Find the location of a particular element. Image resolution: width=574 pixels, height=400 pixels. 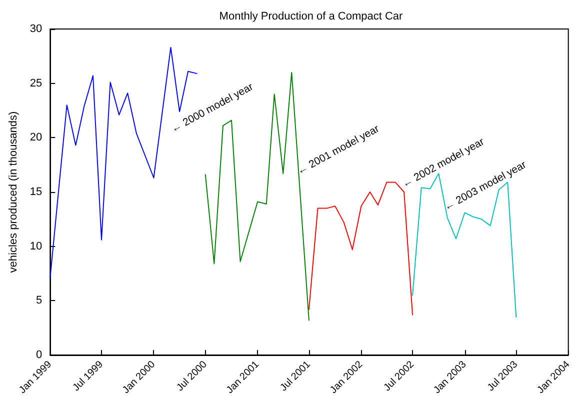

y-axis-title: vehicles produced (in thousands) is located at coordinates (14, 192).